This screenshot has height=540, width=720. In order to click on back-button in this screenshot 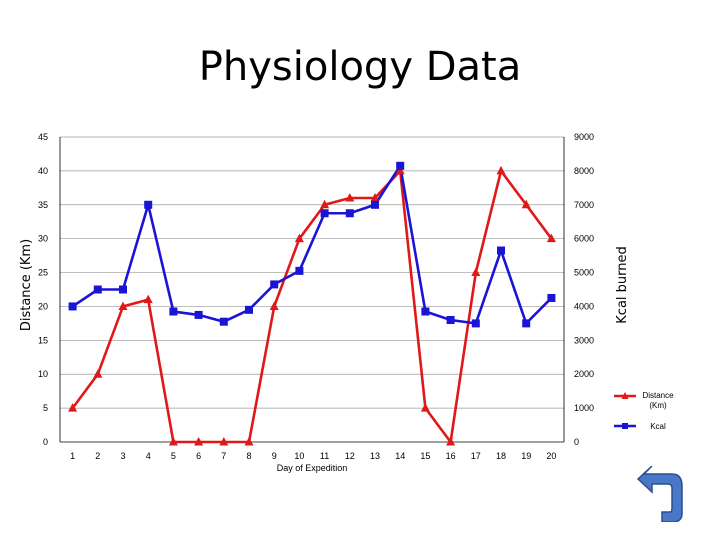, I will do `click(661, 494)`.